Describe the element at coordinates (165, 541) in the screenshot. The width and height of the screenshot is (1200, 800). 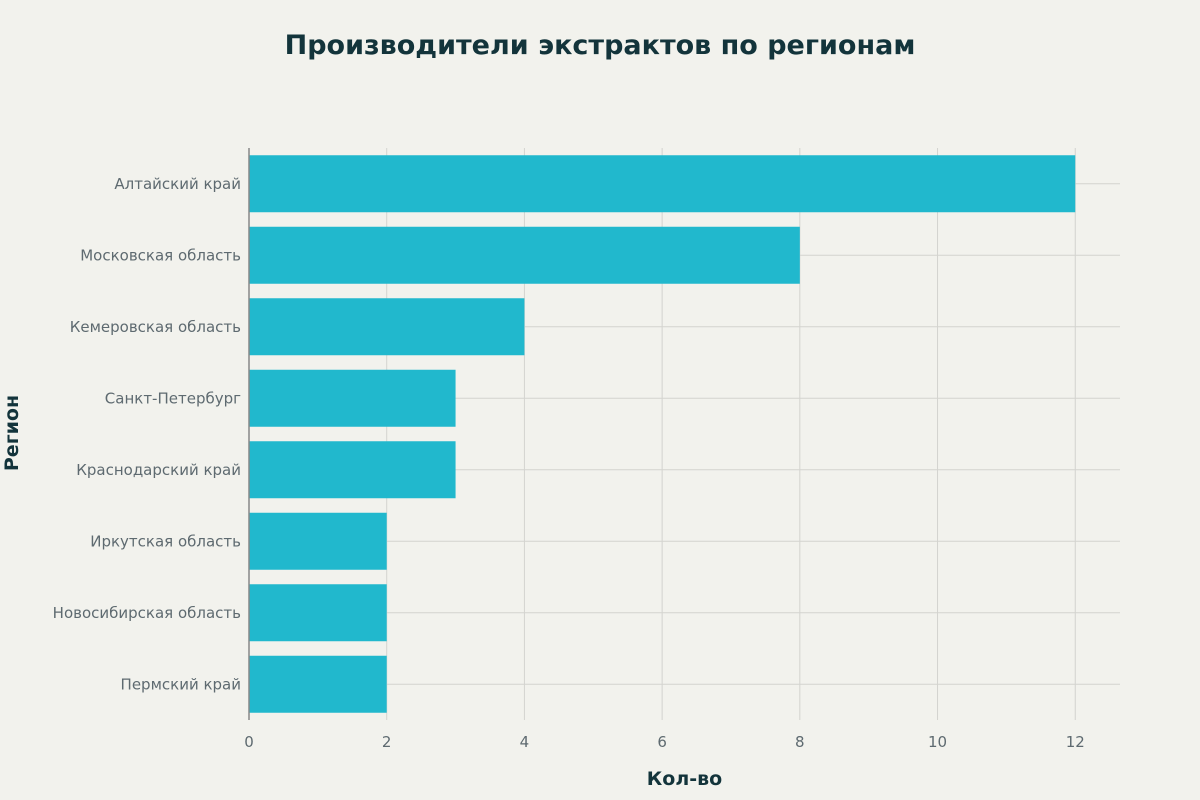
I see `y-tick-label: Иркутская область` at that location.